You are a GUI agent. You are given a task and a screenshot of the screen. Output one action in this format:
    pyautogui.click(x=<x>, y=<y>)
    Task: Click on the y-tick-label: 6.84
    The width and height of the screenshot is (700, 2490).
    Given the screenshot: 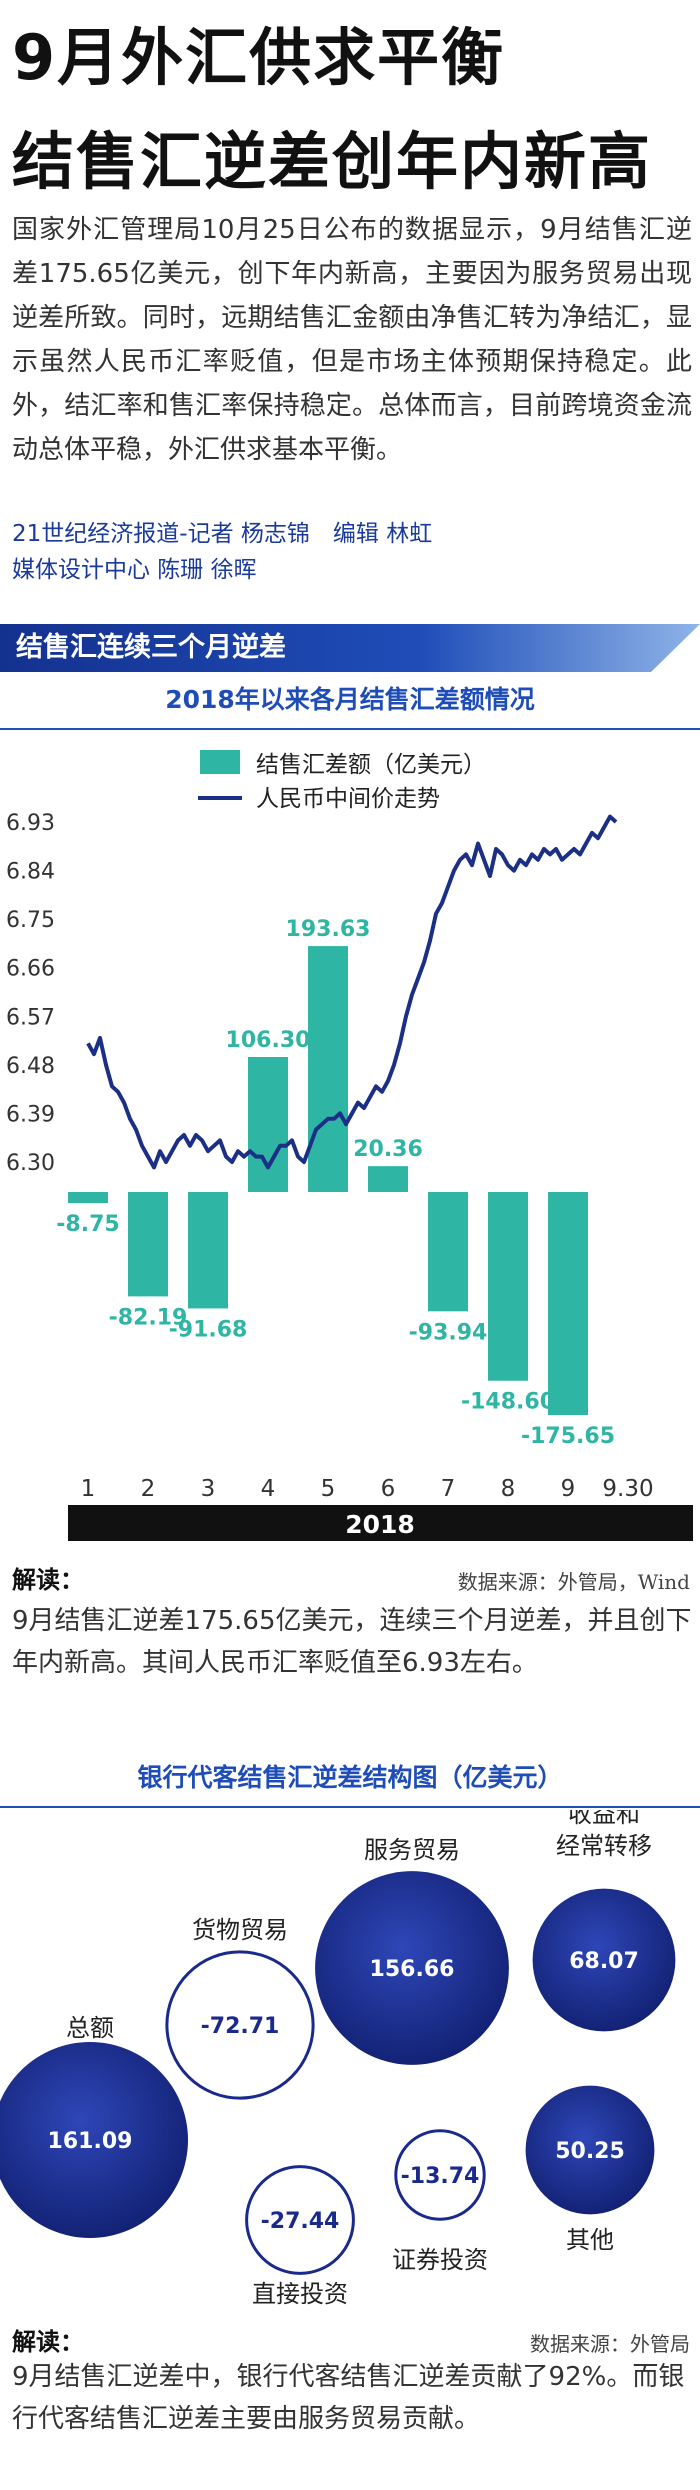 What is the action you would take?
    pyautogui.click(x=30, y=872)
    